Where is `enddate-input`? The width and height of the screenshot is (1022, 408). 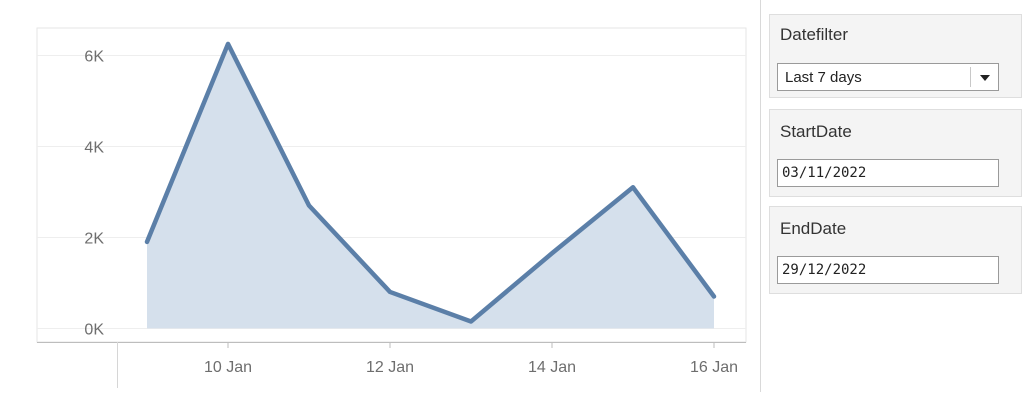
enddate-input is located at coordinates (888, 270).